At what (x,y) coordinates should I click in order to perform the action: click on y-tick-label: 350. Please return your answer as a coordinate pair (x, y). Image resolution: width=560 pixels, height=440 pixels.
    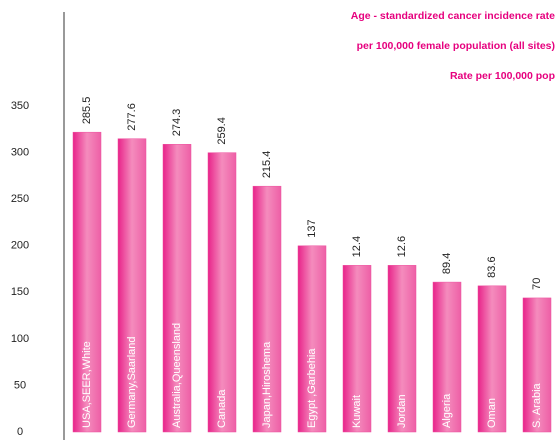
    Looking at the image, I should click on (20, 106).